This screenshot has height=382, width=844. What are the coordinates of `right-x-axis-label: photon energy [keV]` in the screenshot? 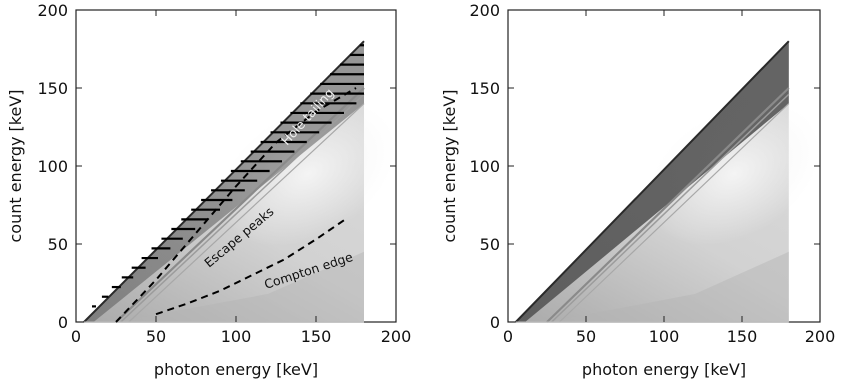 It's located at (664, 369).